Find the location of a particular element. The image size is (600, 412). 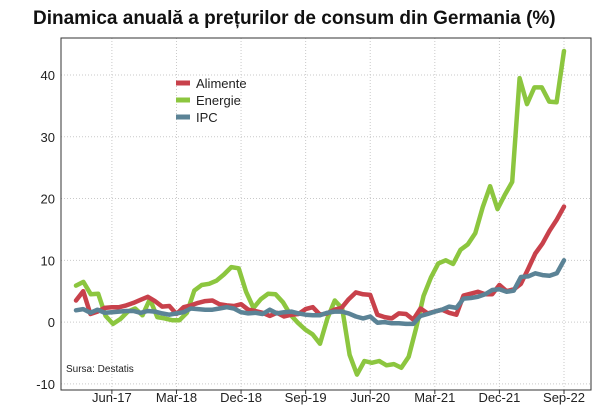

legend-label-alimente: Alimente is located at coordinates (221, 83).